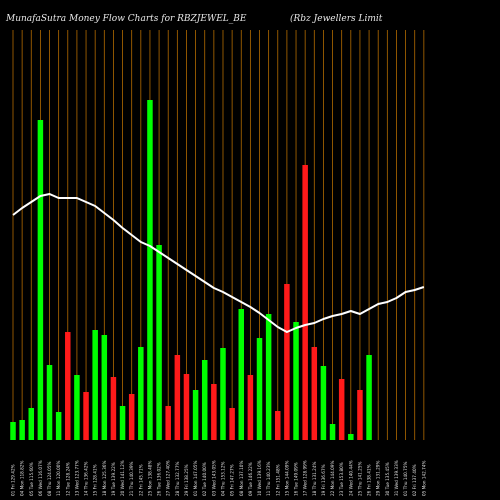  Describe the element at coordinates (86, 478) in the screenshot. I see `x-tick-label: 14 Thu 136.42%` at that location.